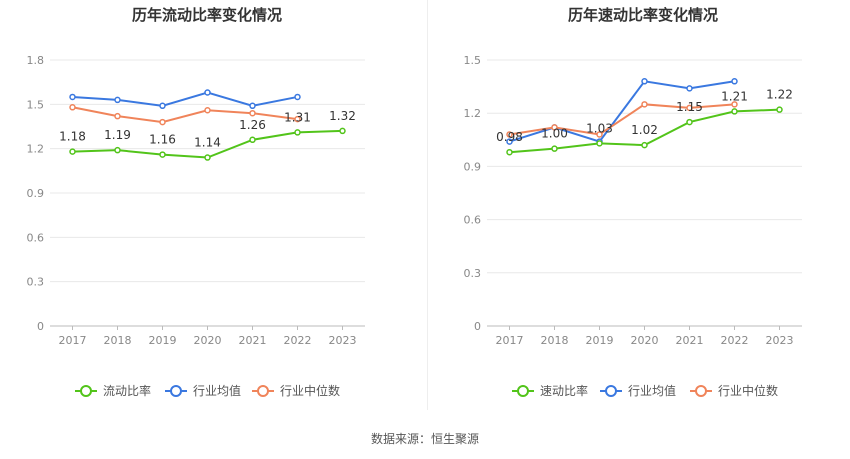 Image resolution: width=850 pixels, height=459 pixels. I want to click on data-label: 1.15, so click(689, 107).